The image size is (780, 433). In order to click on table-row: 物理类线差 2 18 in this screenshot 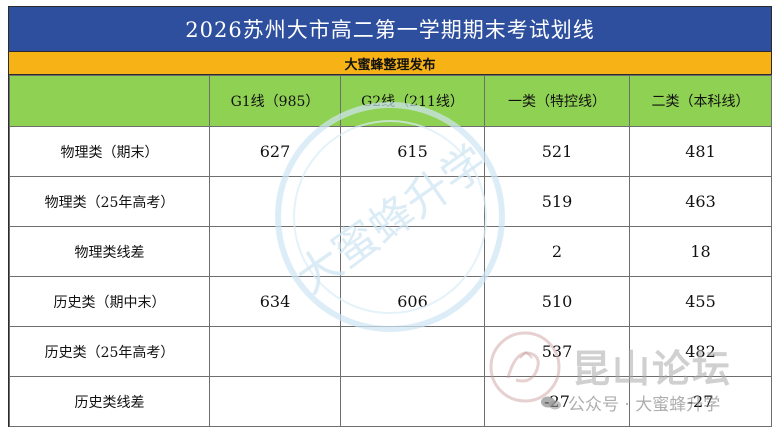, I will do `click(390, 251)`.